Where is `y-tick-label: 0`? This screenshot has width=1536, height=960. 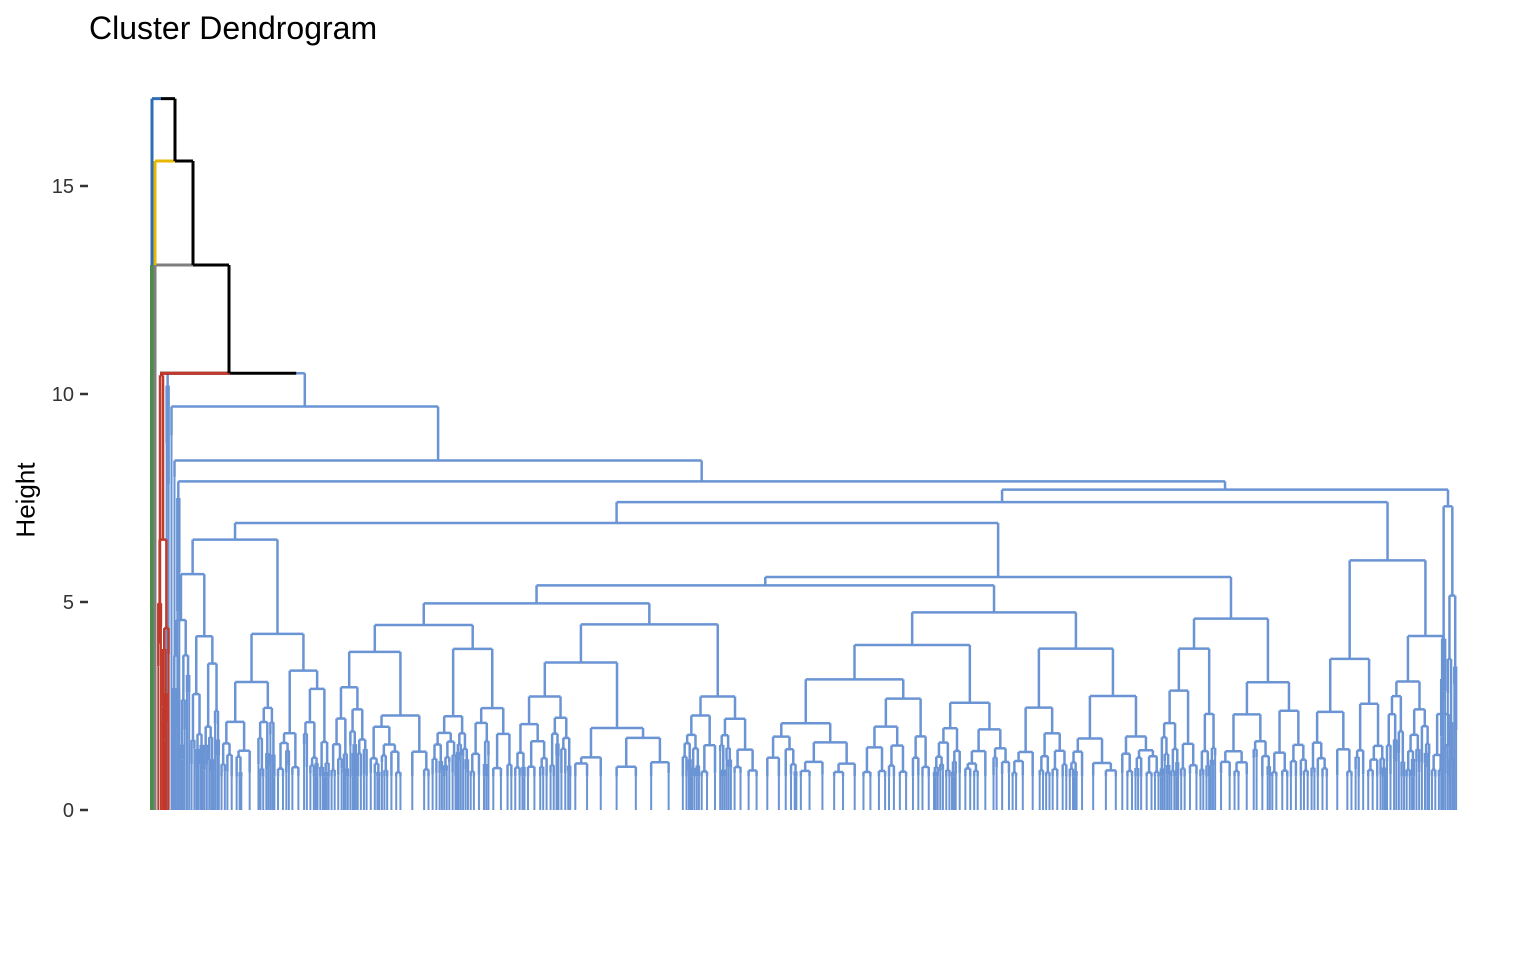 y-tick-label: 0 is located at coordinates (68, 811).